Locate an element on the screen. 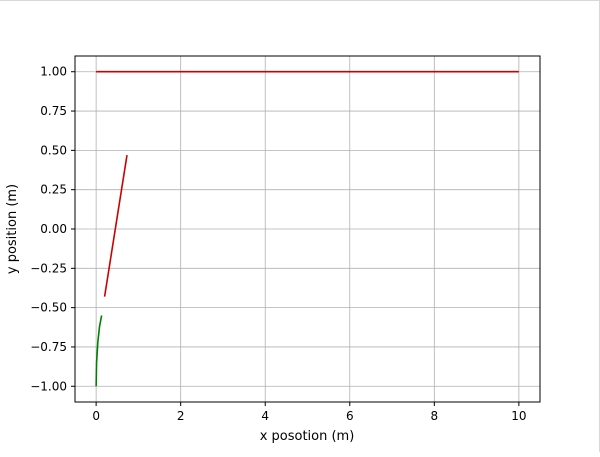  y-tick-label: 0.75 is located at coordinates (53, 111).